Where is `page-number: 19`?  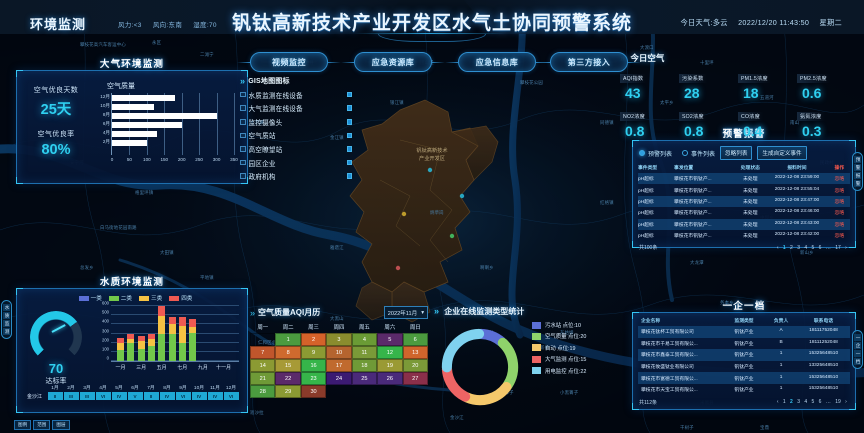 page-number: 19 is located at coordinates (838, 402).